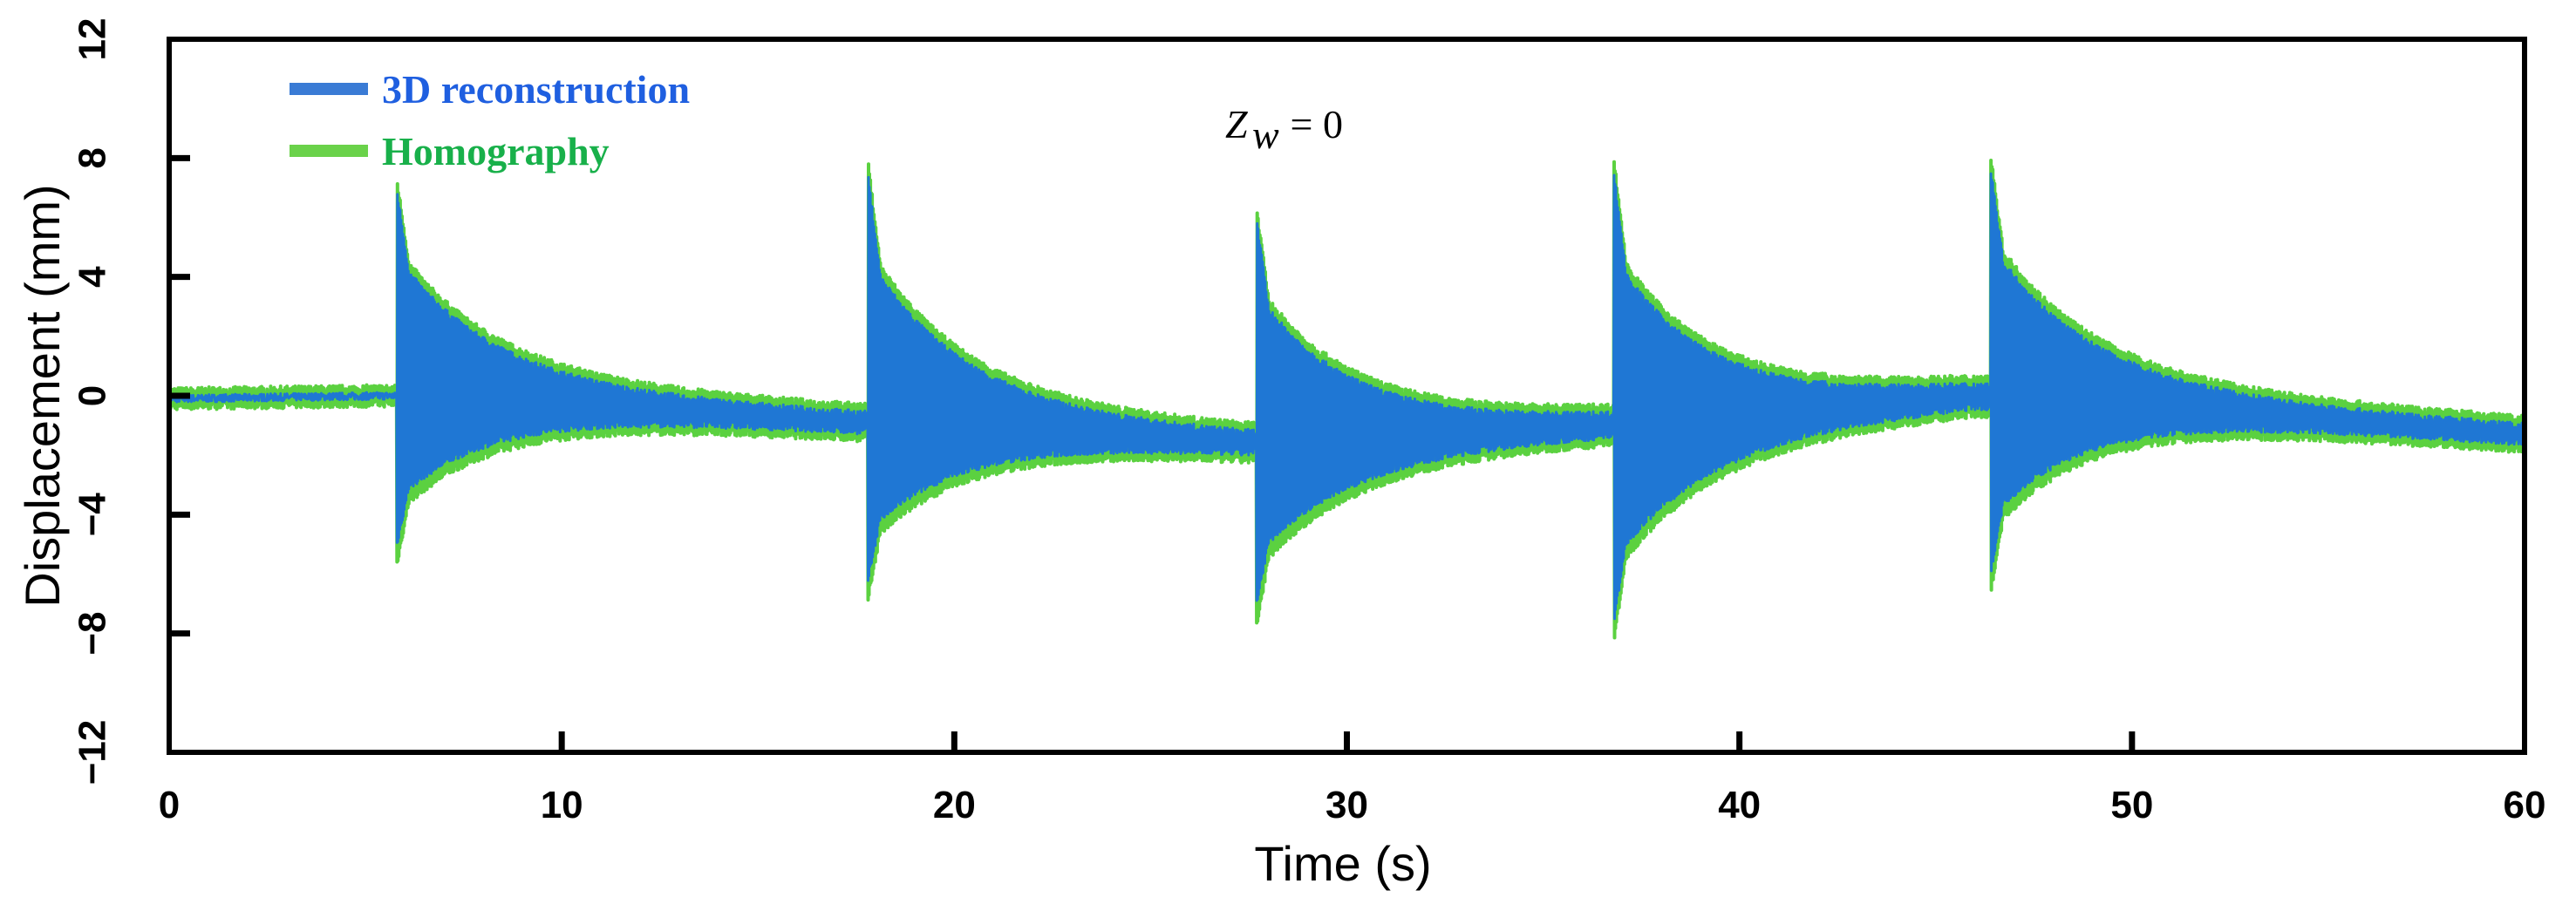 The width and height of the screenshot is (2576, 911). Describe the element at coordinates (93, 395) in the screenshot. I see `y-tick-label: 0` at that location.